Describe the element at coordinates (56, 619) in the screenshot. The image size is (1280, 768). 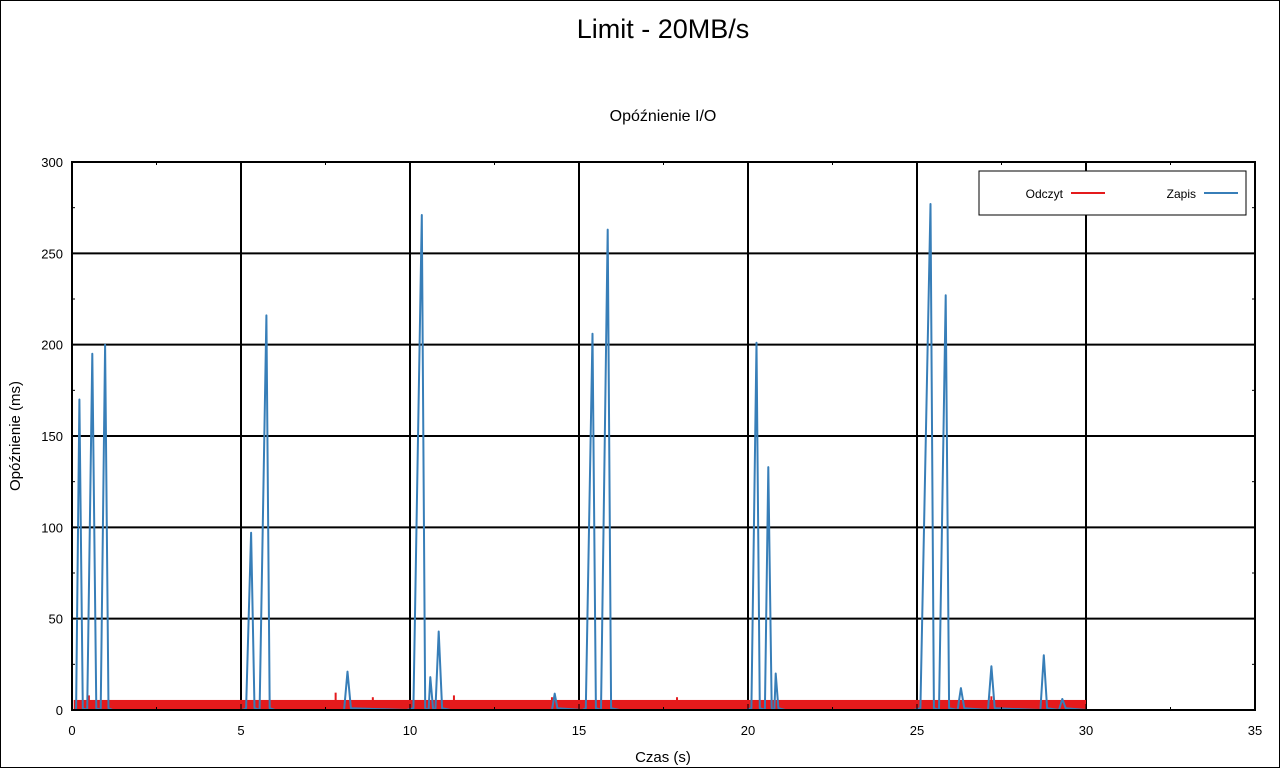
I see `y-tick-label: 50` at that location.